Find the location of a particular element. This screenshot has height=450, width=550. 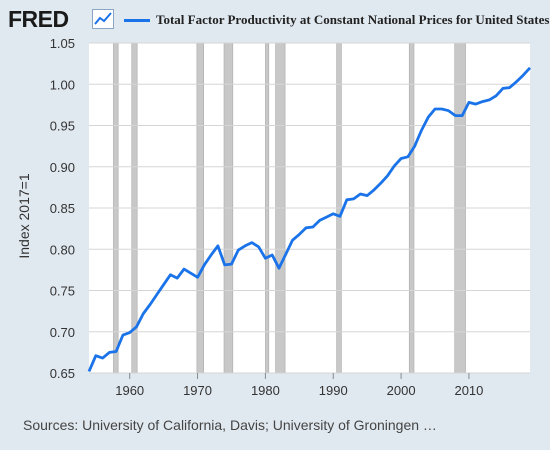

y-tick-label: 0.85 is located at coordinates (62, 208).